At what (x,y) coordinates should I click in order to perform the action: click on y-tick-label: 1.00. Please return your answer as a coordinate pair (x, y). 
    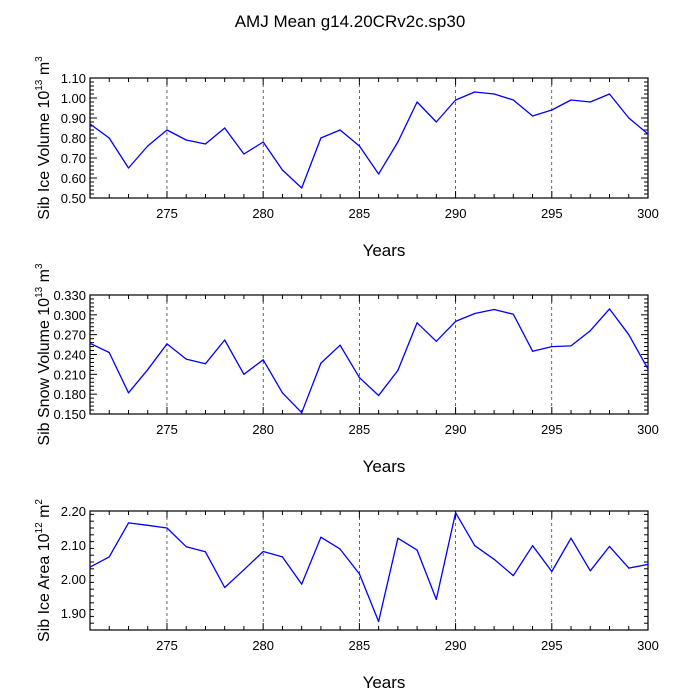
    Looking at the image, I should click on (73, 98).